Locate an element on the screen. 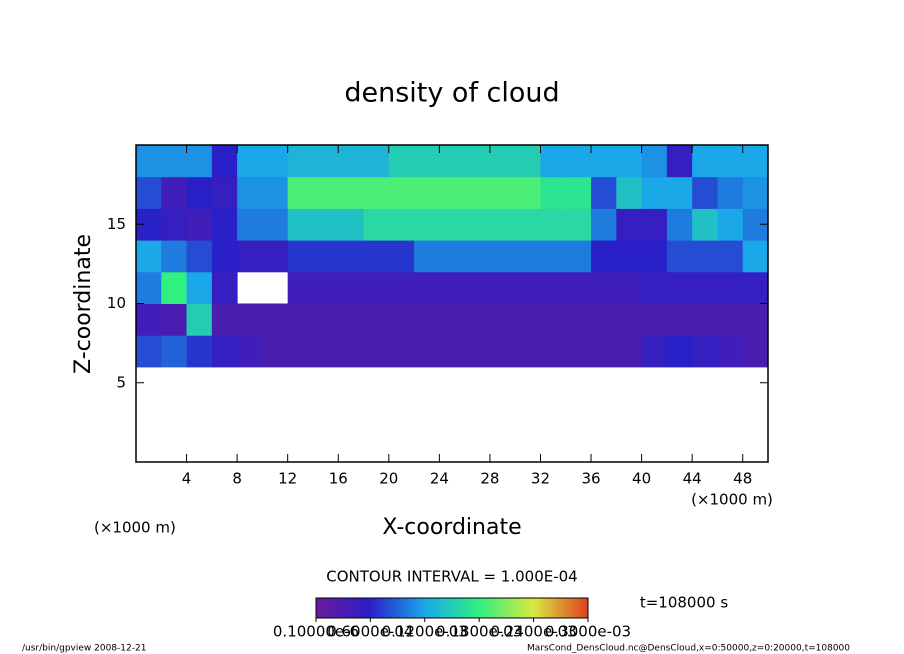 The height and width of the screenshot is (654, 904). footer: /usr/bin/gpview 2008-12-21 is located at coordinates (84, 649).